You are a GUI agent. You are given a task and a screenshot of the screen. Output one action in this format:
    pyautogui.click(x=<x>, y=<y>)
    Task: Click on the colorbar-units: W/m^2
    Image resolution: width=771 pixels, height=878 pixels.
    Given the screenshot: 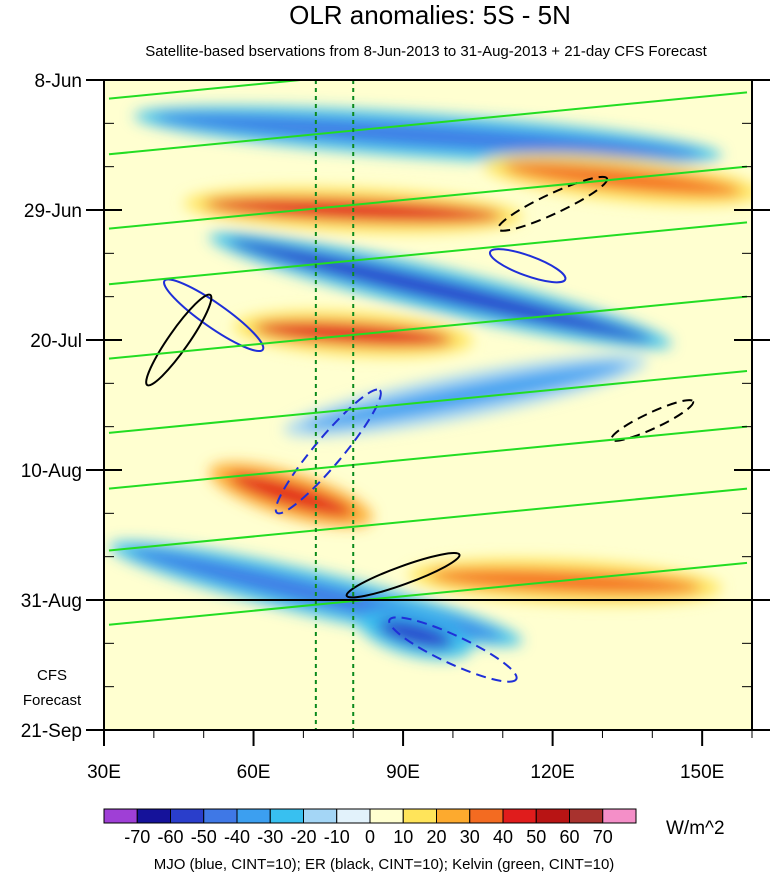 What is the action you would take?
    pyautogui.click(x=695, y=828)
    